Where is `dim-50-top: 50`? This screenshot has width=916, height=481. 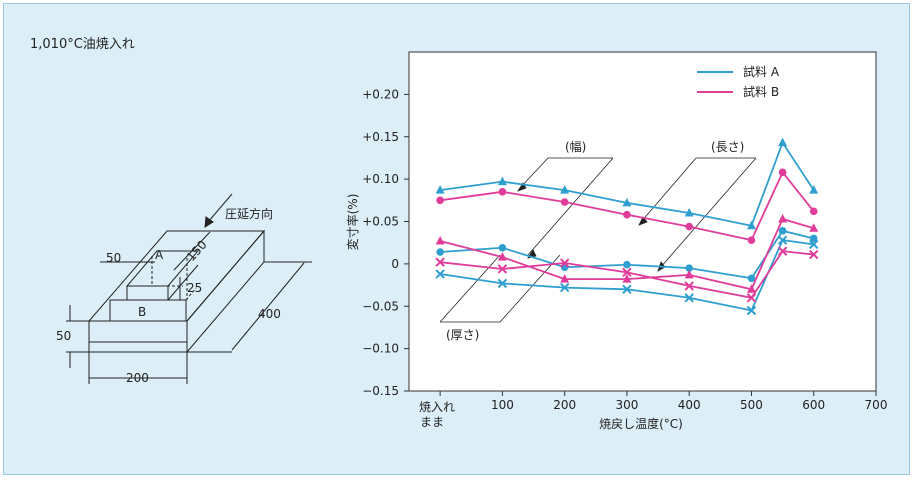 dim-50-top: 50 is located at coordinates (113, 258).